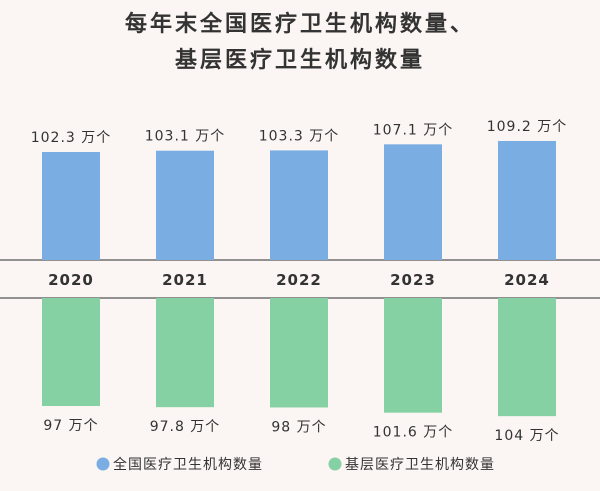  Describe the element at coordinates (299, 60) in the screenshot. I see `chart-title-line-2: 基层医疗卫生机构数量` at that location.